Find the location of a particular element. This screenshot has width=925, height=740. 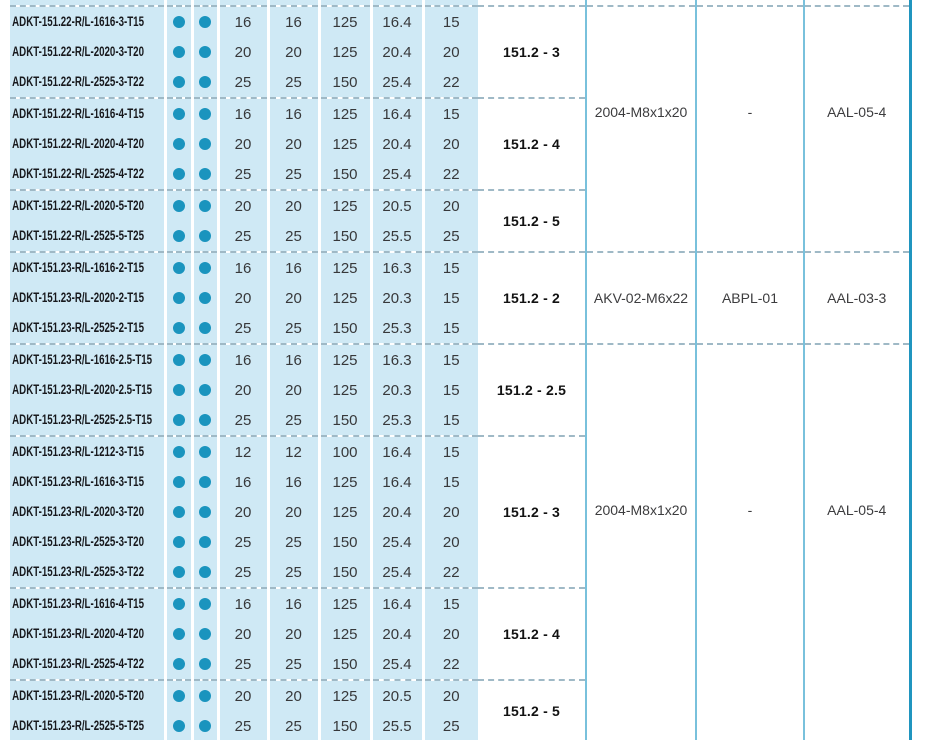

part-number-label: ADKT-151.23-R/L-2020-2.5-T15 is located at coordinates (82, 389).